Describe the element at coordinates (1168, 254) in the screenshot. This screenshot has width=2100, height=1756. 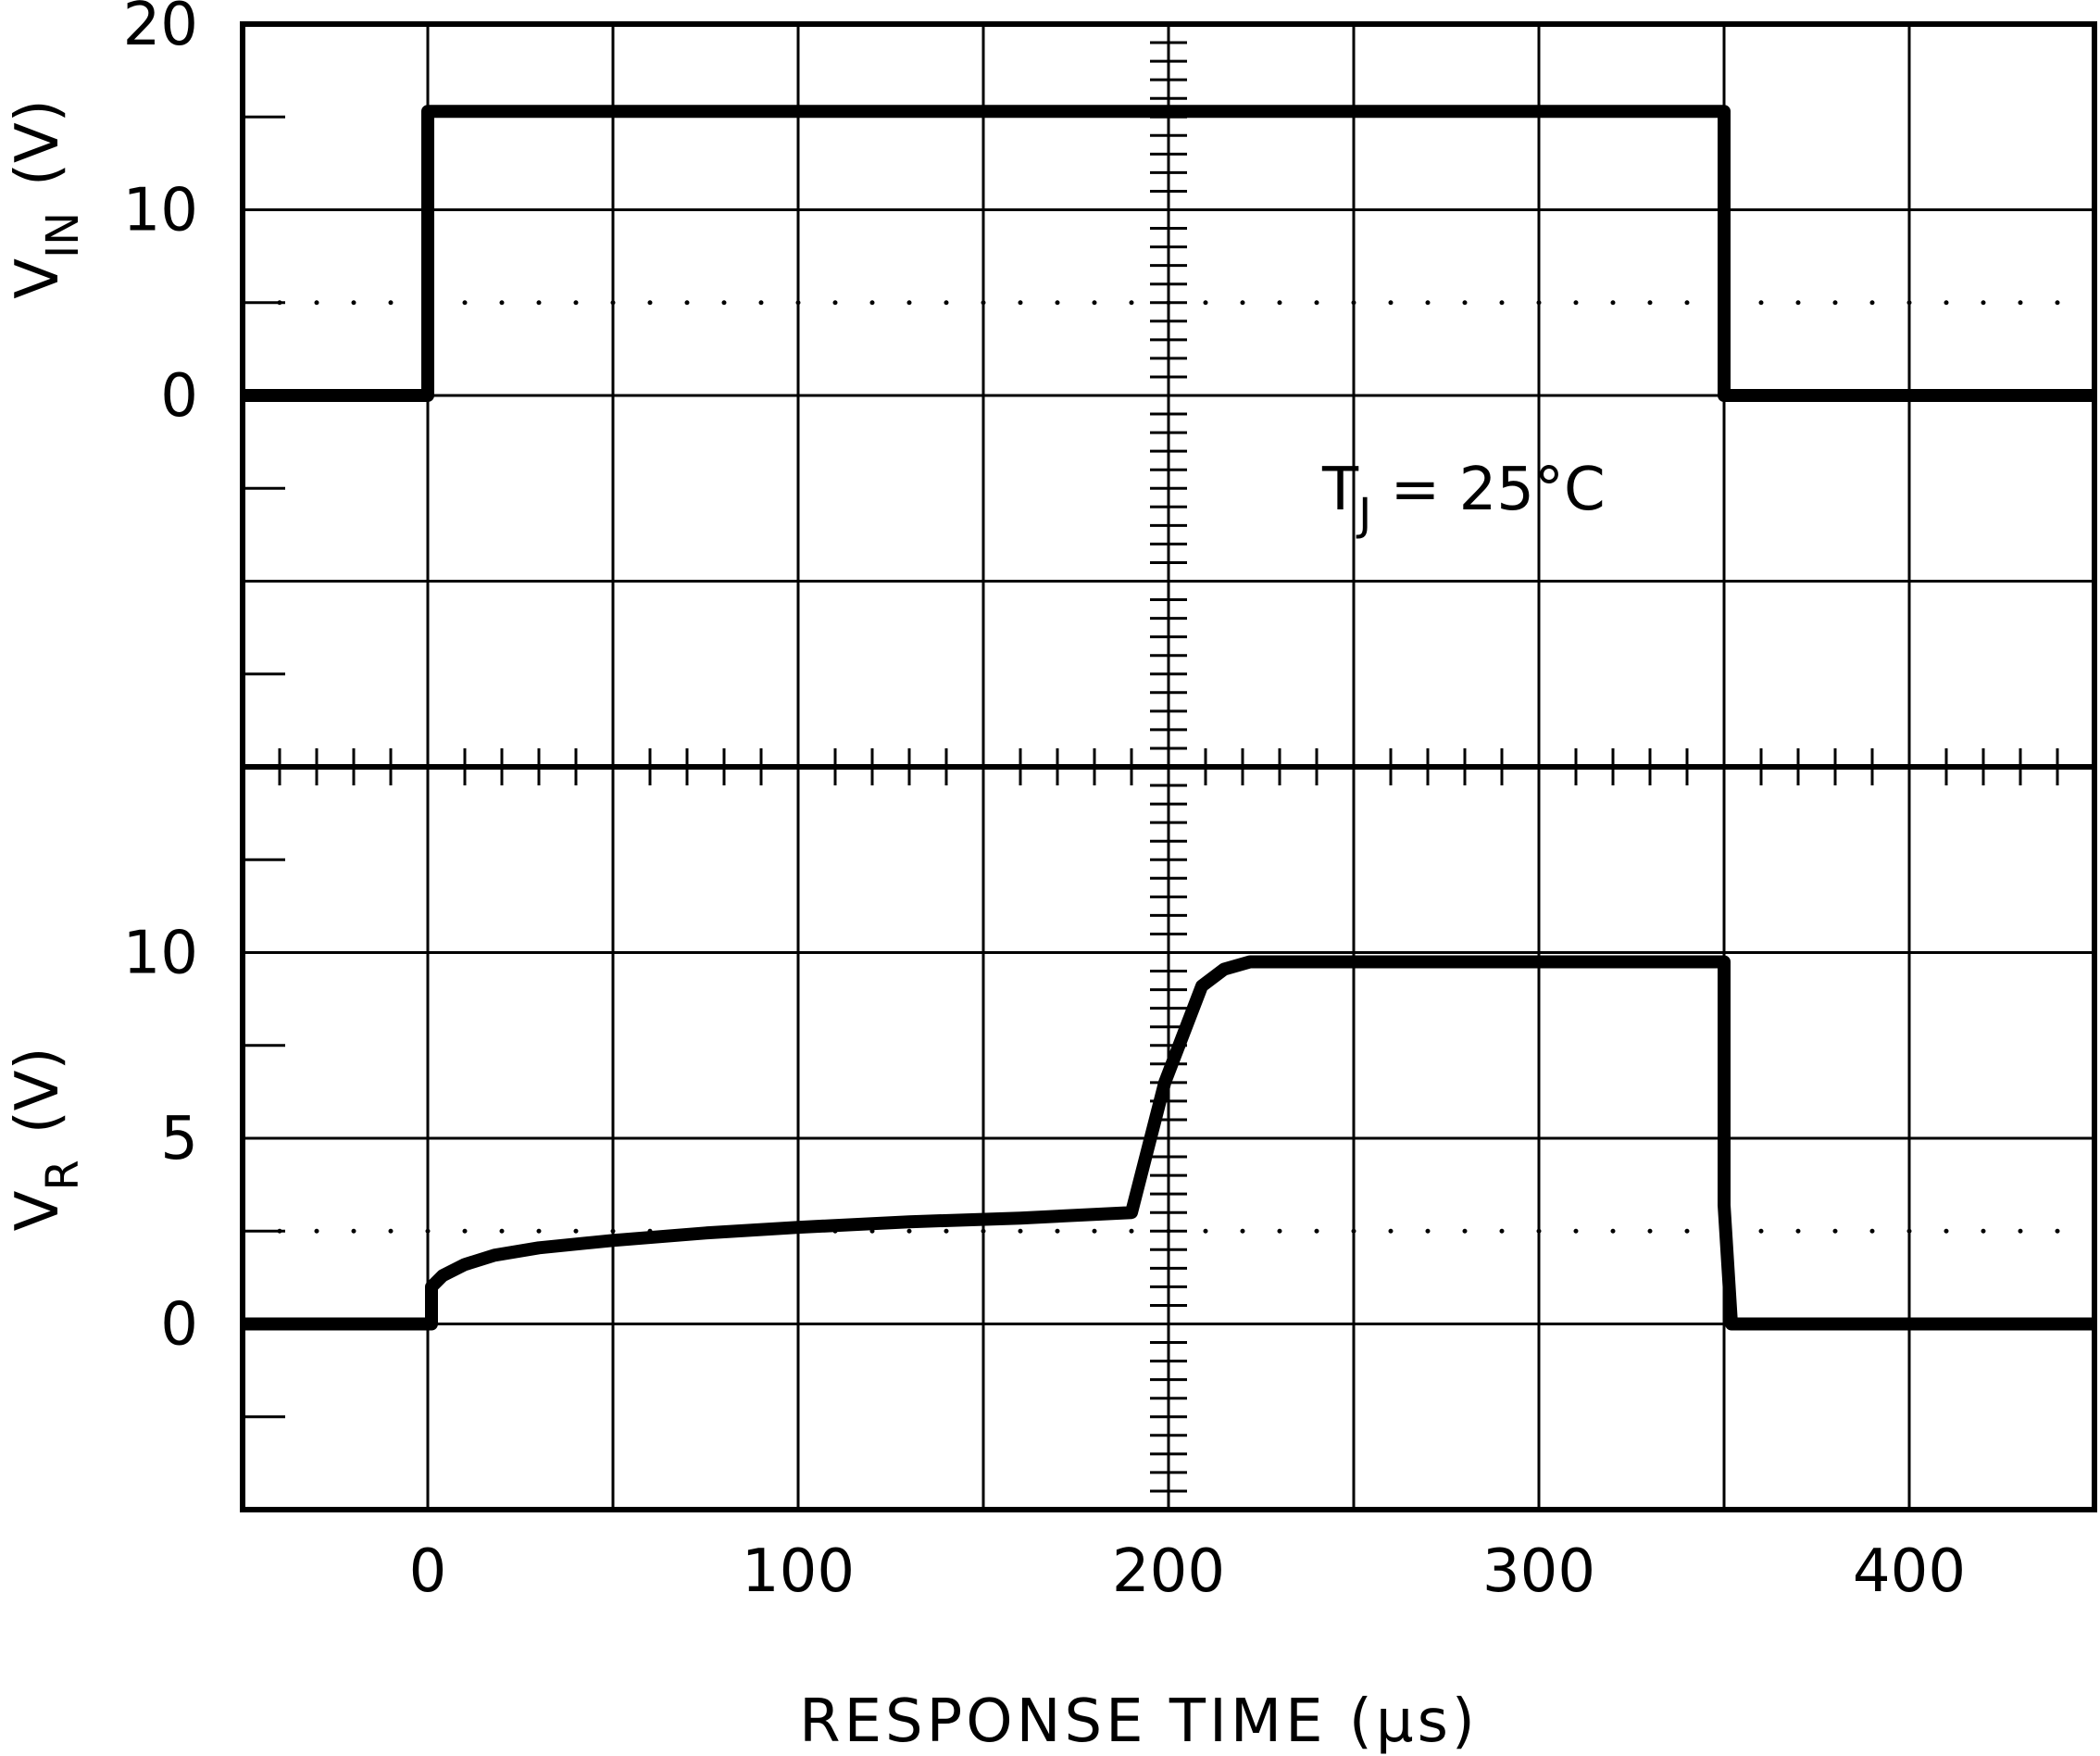
I see `series-line` at that location.